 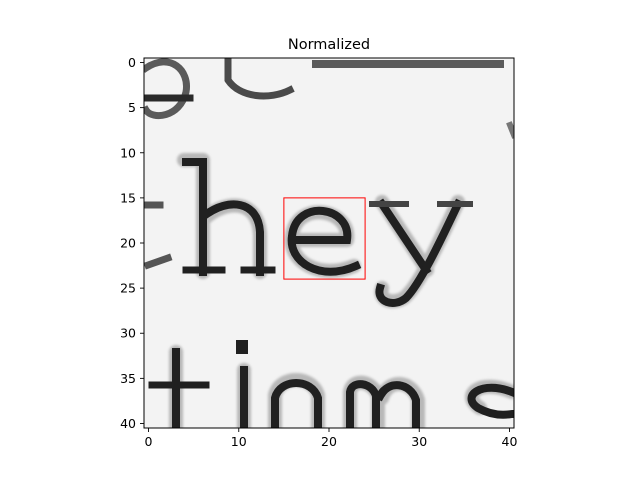 I want to click on x-tick-label: 40, so click(x=510, y=441).